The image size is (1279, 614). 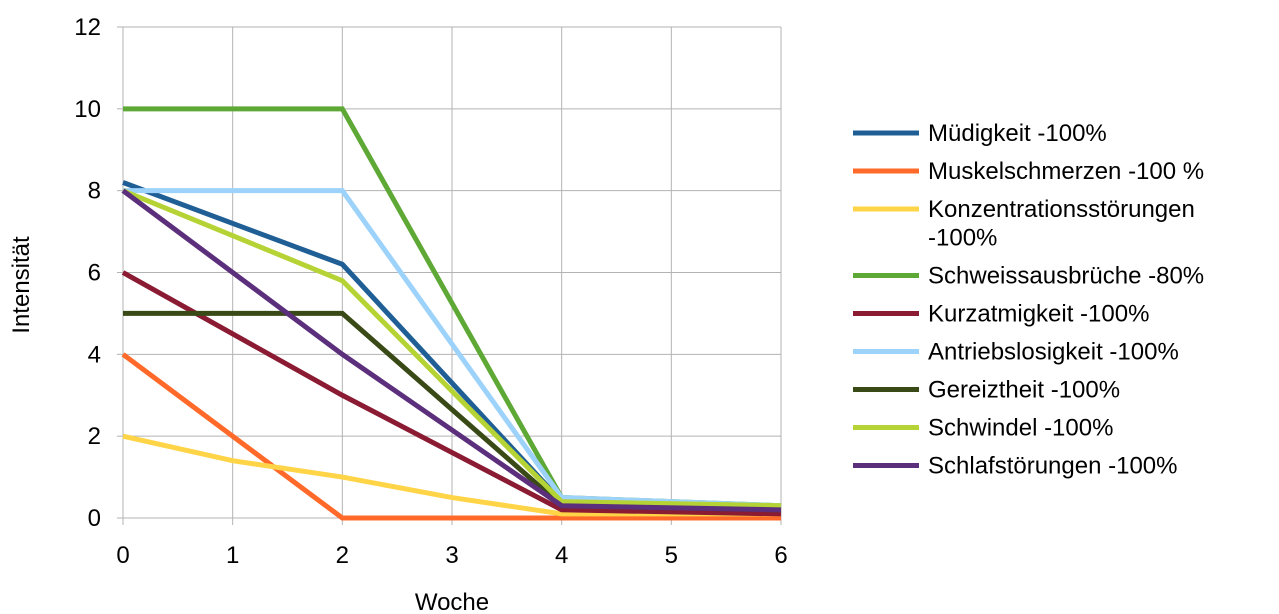 I want to click on x-tick-label: 3, so click(x=451, y=555).